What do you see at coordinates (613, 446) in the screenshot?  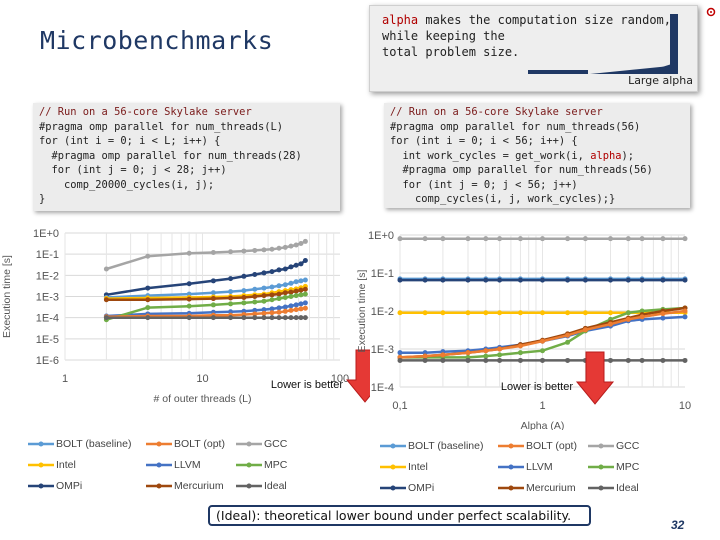 I see `legend-item: GCC` at bounding box center [613, 446].